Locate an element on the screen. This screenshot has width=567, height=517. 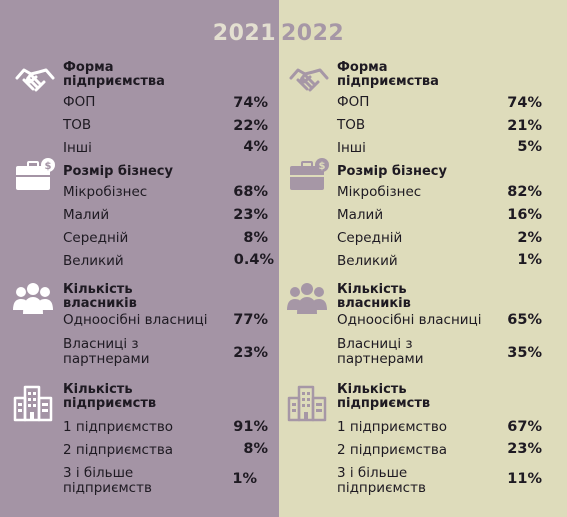
row-value: 4% is located at coordinates (255, 147).